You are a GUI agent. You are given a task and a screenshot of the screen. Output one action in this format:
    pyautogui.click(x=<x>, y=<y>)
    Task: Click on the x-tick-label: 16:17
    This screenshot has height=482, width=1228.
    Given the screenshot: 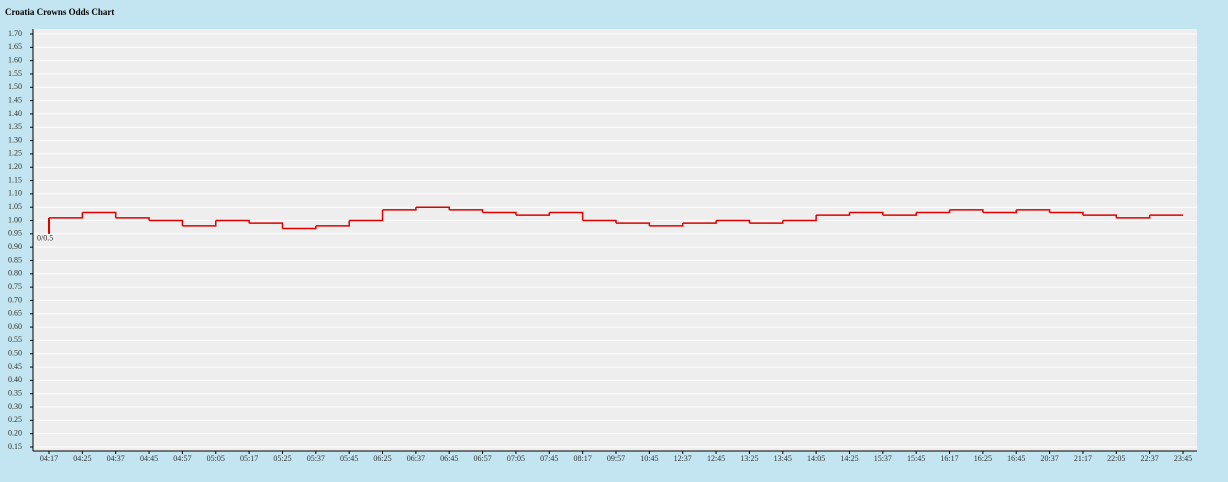 What is the action you would take?
    pyautogui.click(x=949, y=458)
    